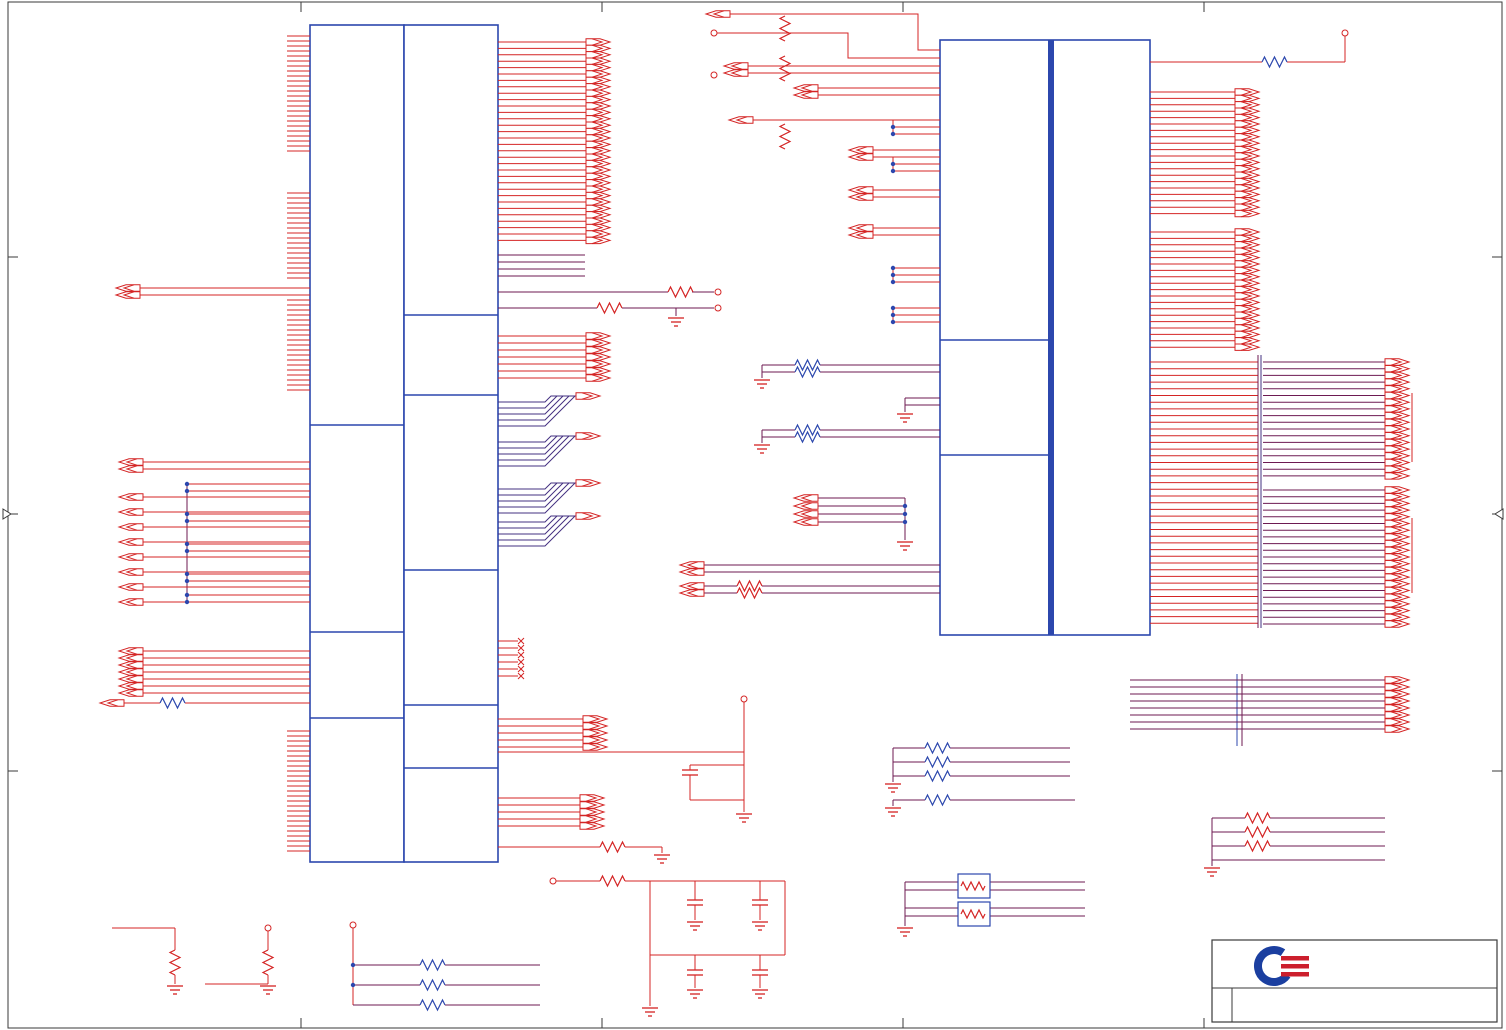  I want to click on ic-internal-bus-bar, so click(1051, 337).